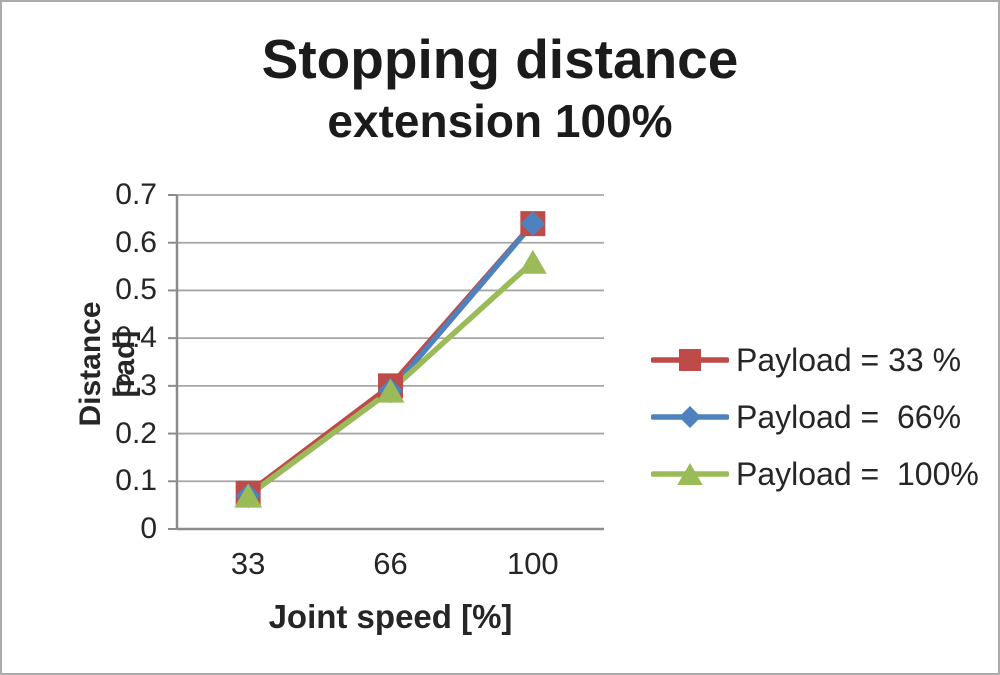 This screenshot has width=1000, height=675. What do you see at coordinates (849, 416) in the screenshot?
I see `legend-label: Payload = 66%` at bounding box center [849, 416].